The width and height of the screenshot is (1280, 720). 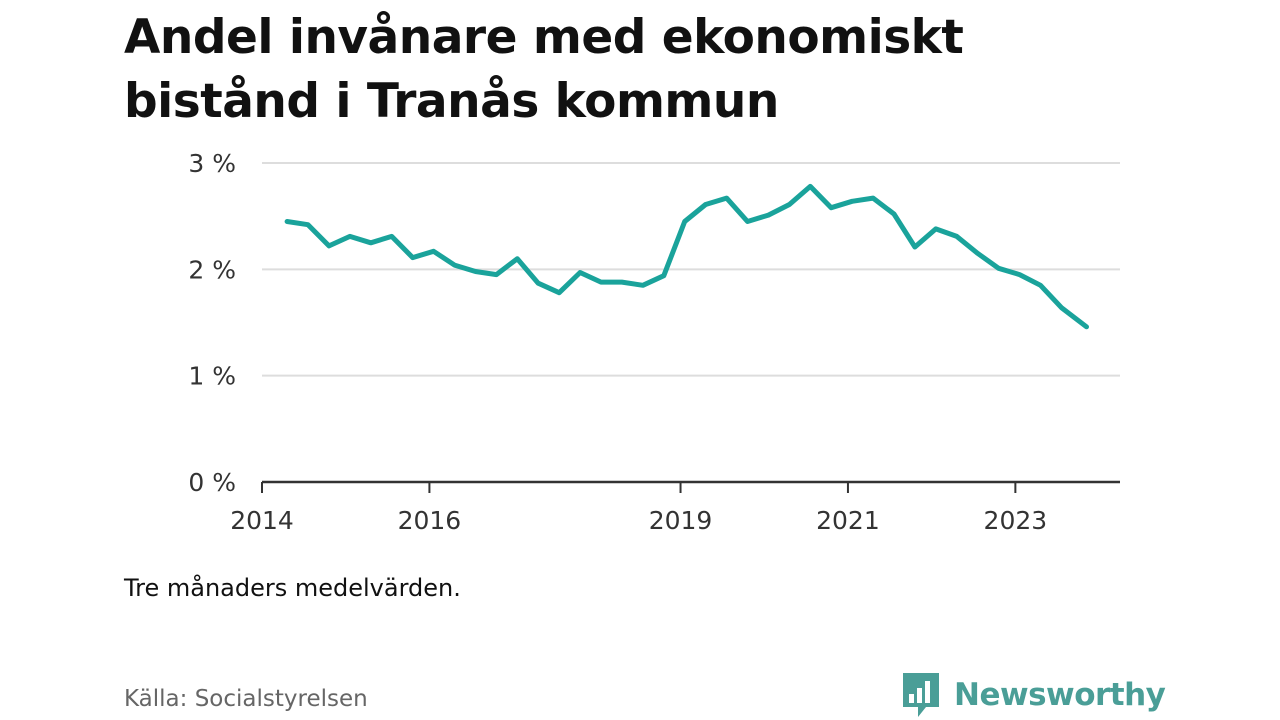 What do you see at coordinates (212, 269) in the screenshot?
I see `y-tick-label: 2 %` at bounding box center [212, 269].